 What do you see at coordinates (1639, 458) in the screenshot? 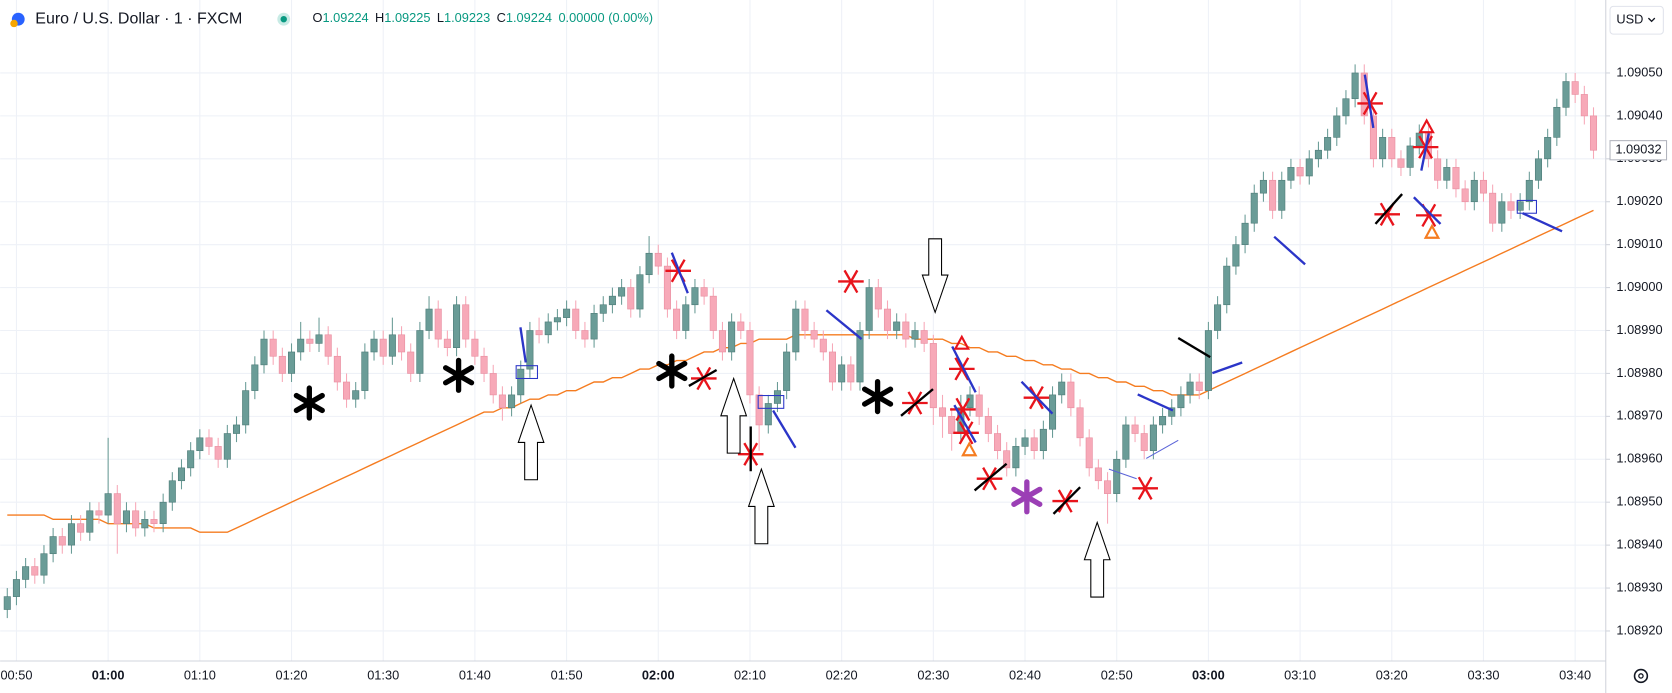
I see `y-tick-label: 1.08960` at bounding box center [1639, 458].